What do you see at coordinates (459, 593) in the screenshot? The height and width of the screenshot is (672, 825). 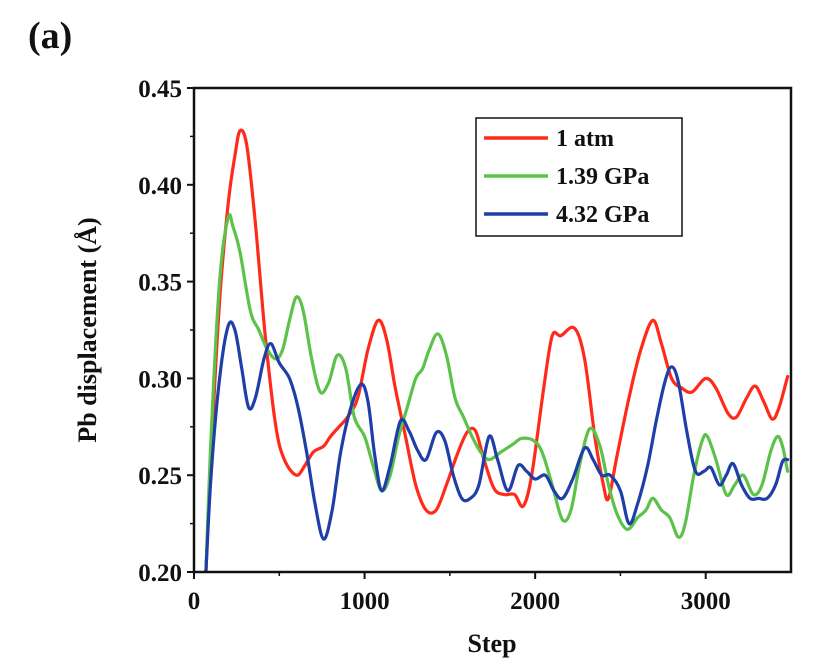 I see `x-axis: 0 1000 2000 3000` at bounding box center [459, 593].